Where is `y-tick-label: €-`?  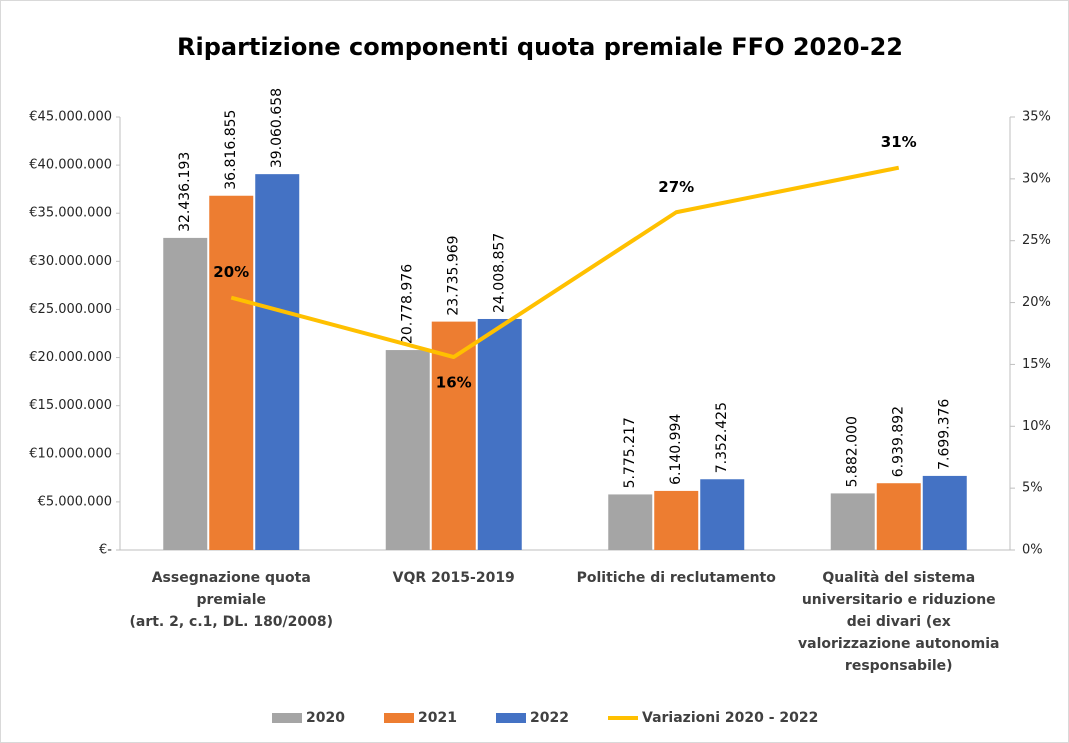
y-tick-label: €- is located at coordinates (105, 550).